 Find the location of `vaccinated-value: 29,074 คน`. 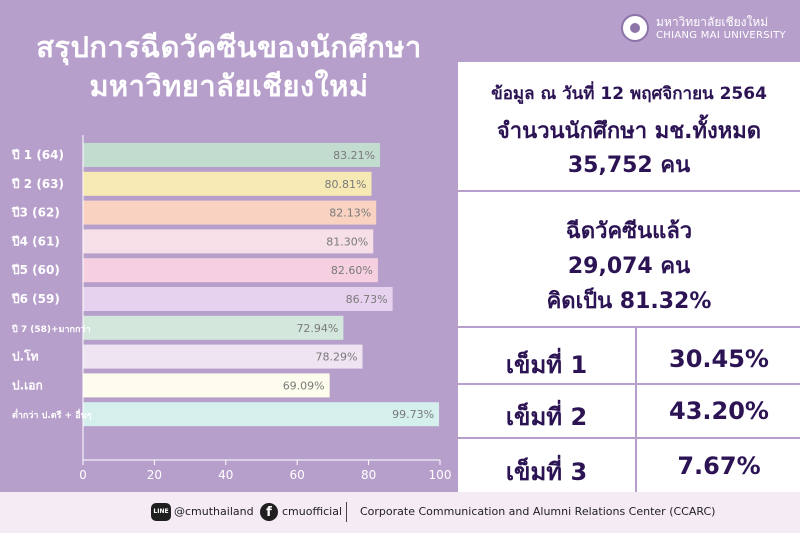

vaccinated-value: 29,074 คน is located at coordinates (629, 266).